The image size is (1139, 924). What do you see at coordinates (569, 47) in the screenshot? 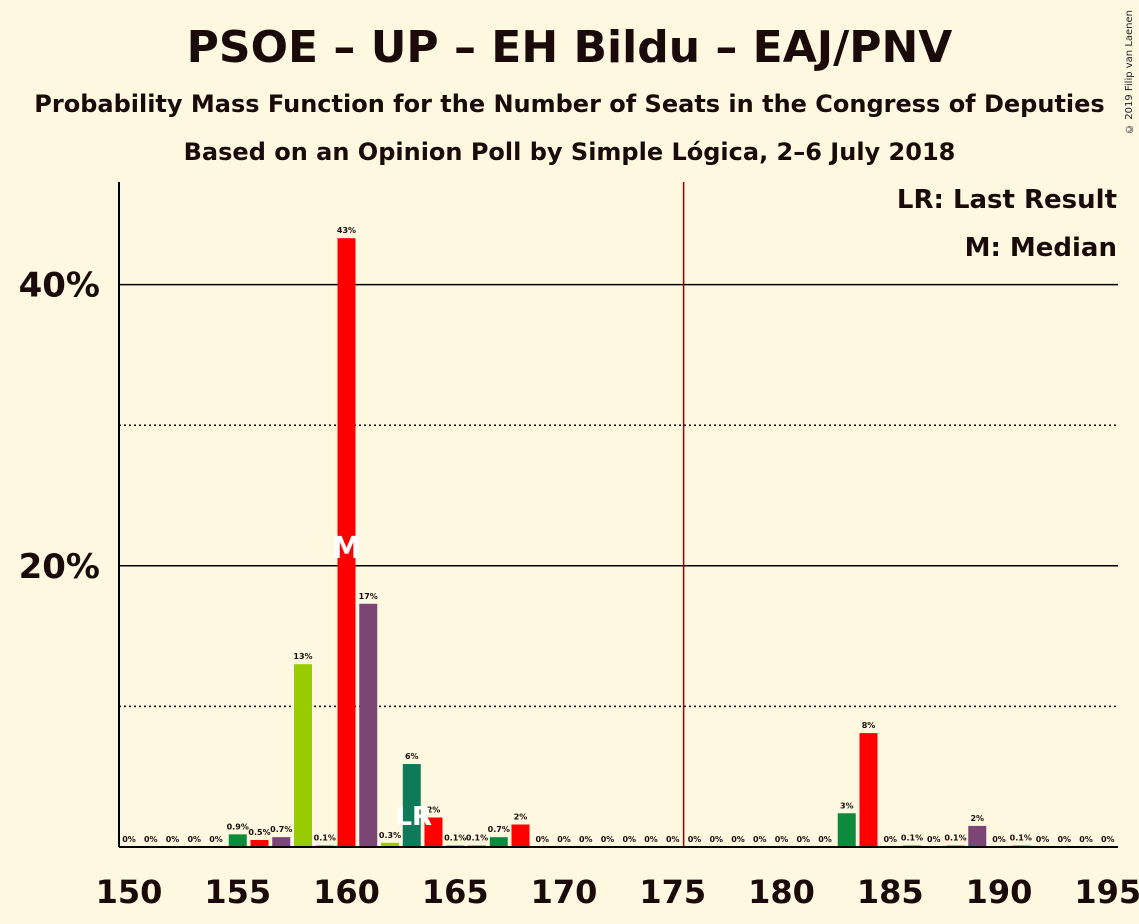
I see `chart-title: PSOE – UP – EH Bildu – EAJ/PNV` at bounding box center [569, 47].